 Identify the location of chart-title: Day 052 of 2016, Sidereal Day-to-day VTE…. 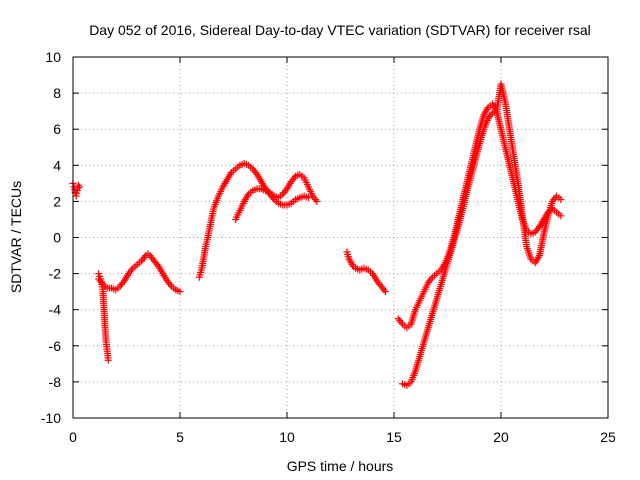
(340, 30).